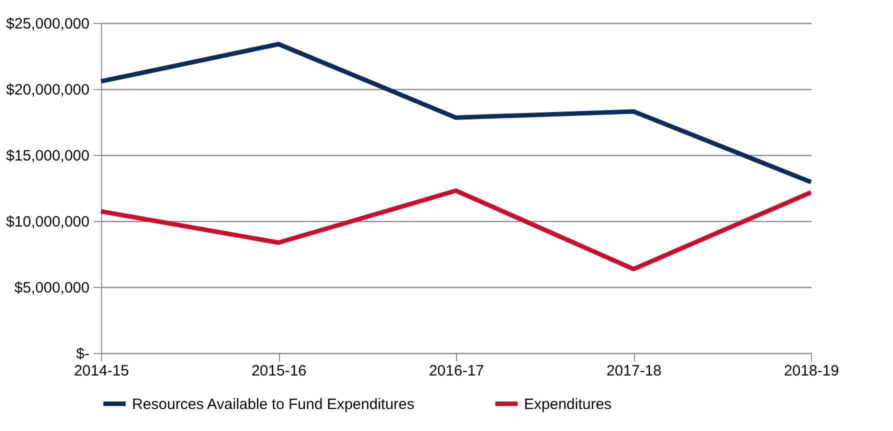  What do you see at coordinates (456, 371) in the screenshot?
I see `x-tick-label: 2016-17` at bounding box center [456, 371].